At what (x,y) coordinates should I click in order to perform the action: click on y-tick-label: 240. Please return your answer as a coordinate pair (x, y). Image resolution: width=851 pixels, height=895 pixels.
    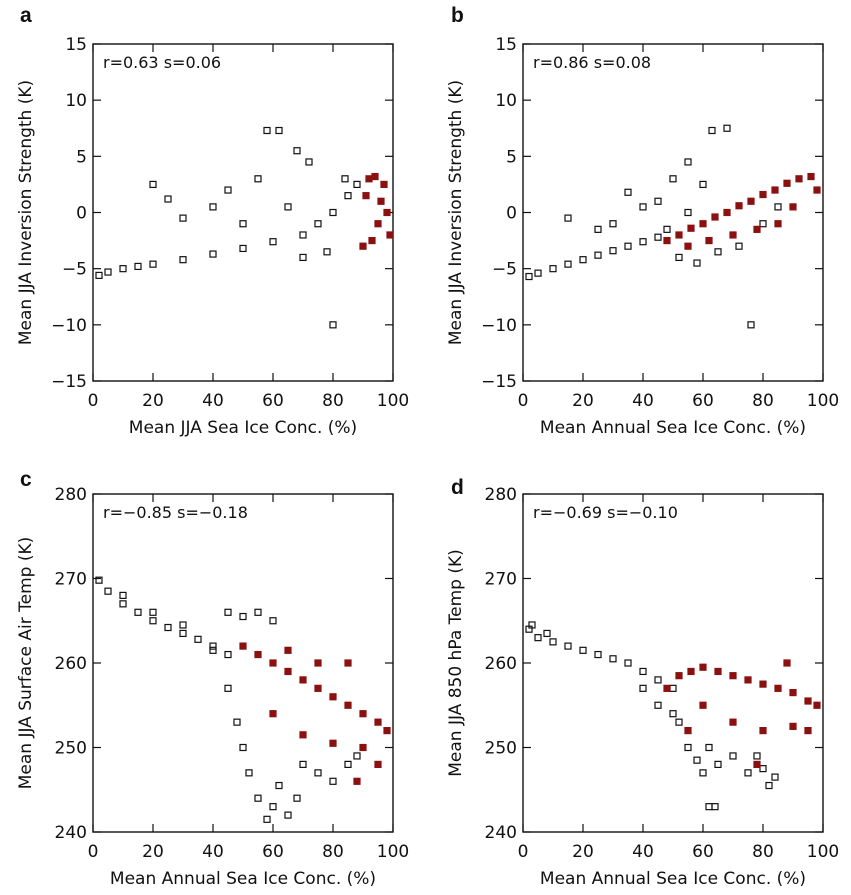
    Looking at the image, I should click on (501, 833).